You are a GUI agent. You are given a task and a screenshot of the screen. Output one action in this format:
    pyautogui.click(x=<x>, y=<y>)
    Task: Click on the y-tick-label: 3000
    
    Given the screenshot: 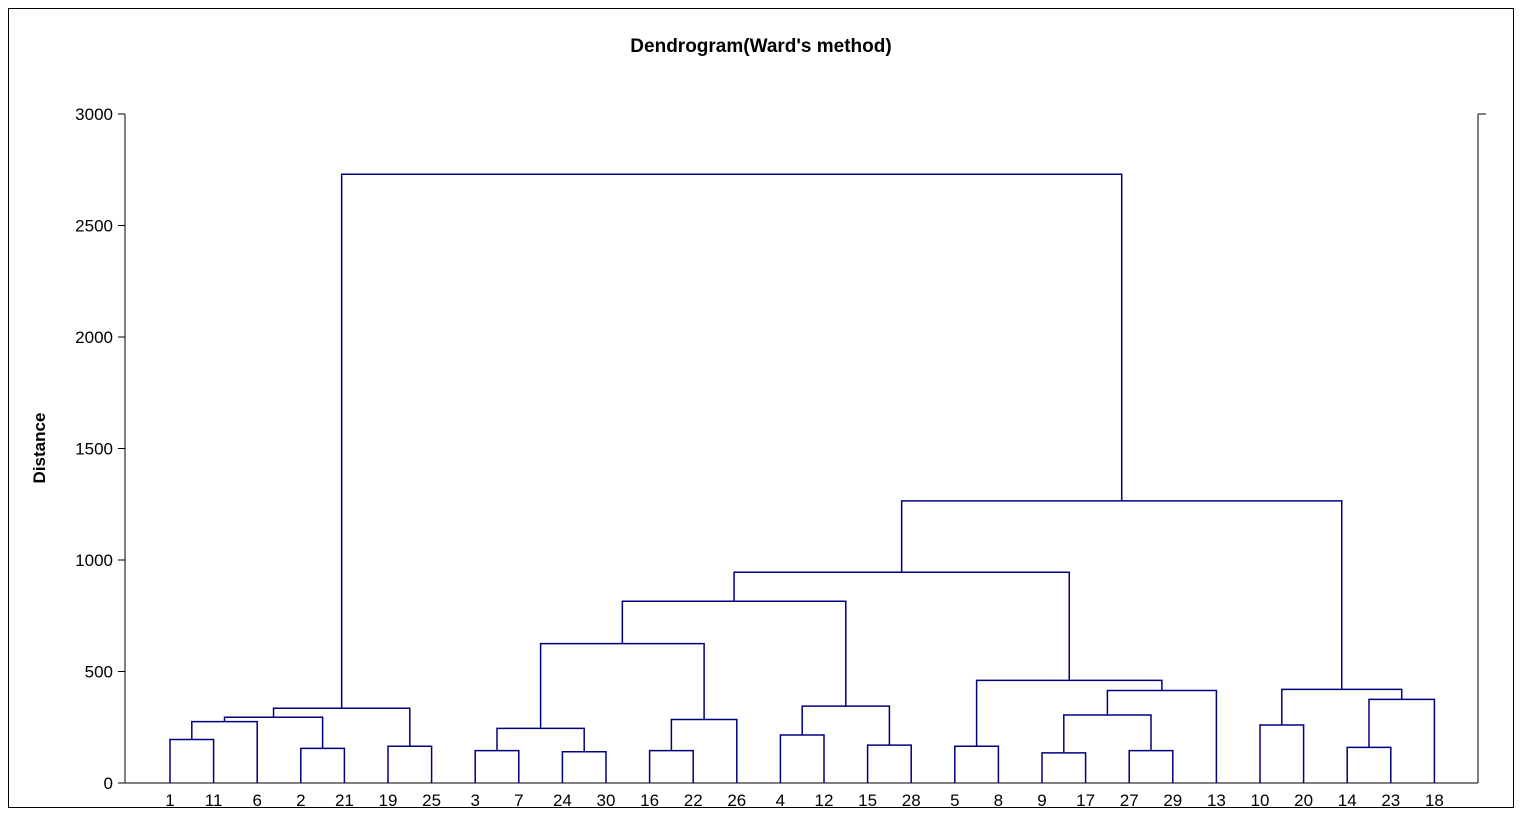 What is the action you would take?
    pyautogui.click(x=94, y=114)
    